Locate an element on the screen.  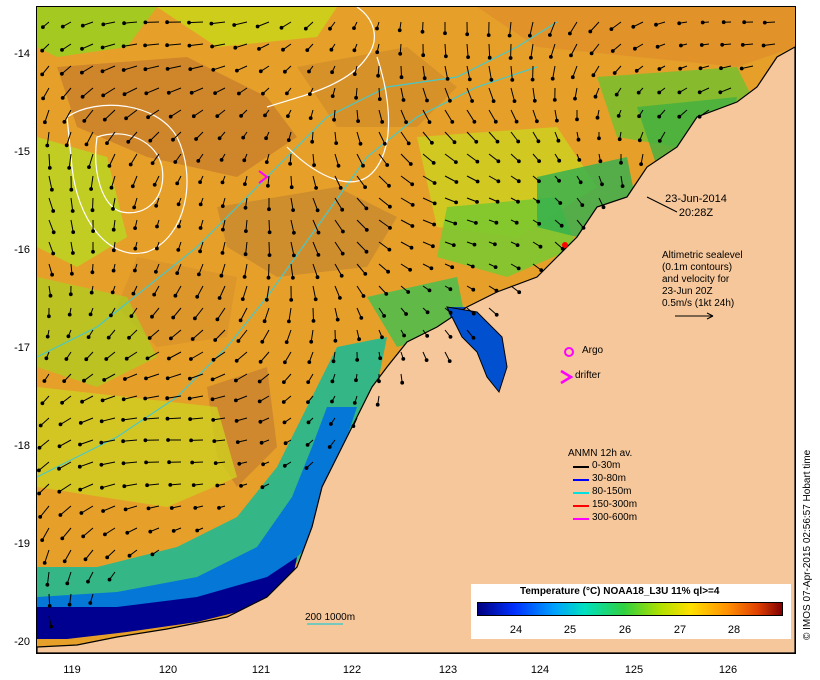
argo-label: Argo is located at coordinates (593, 350).